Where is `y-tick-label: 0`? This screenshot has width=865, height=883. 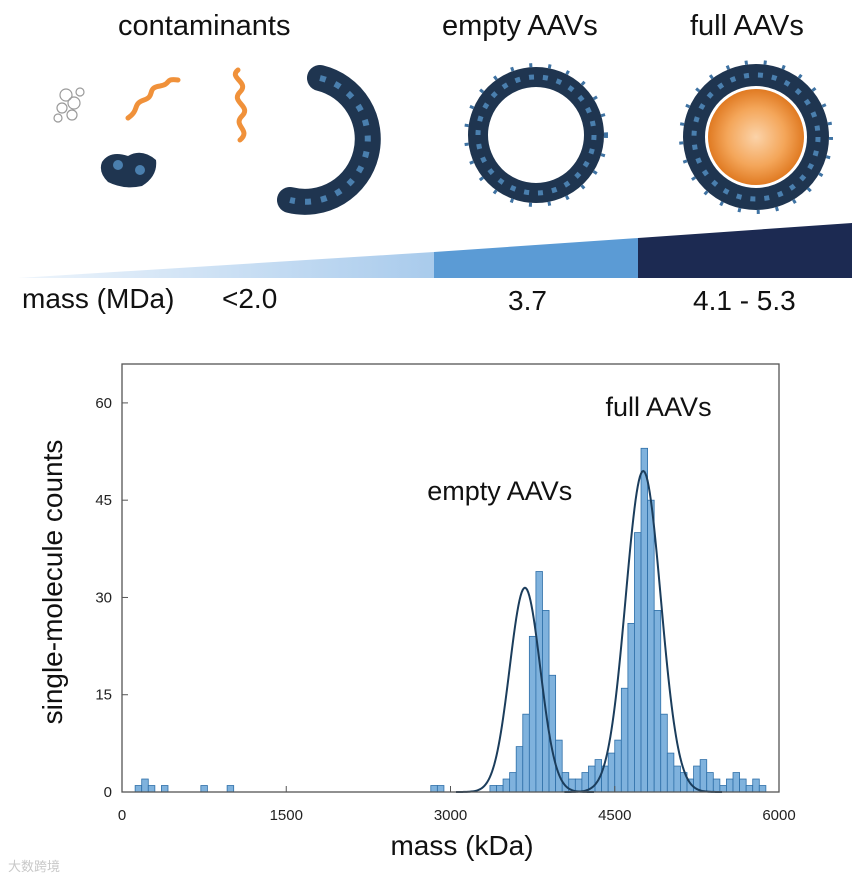
y-tick-label: 0 is located at coordinates (108, 792).